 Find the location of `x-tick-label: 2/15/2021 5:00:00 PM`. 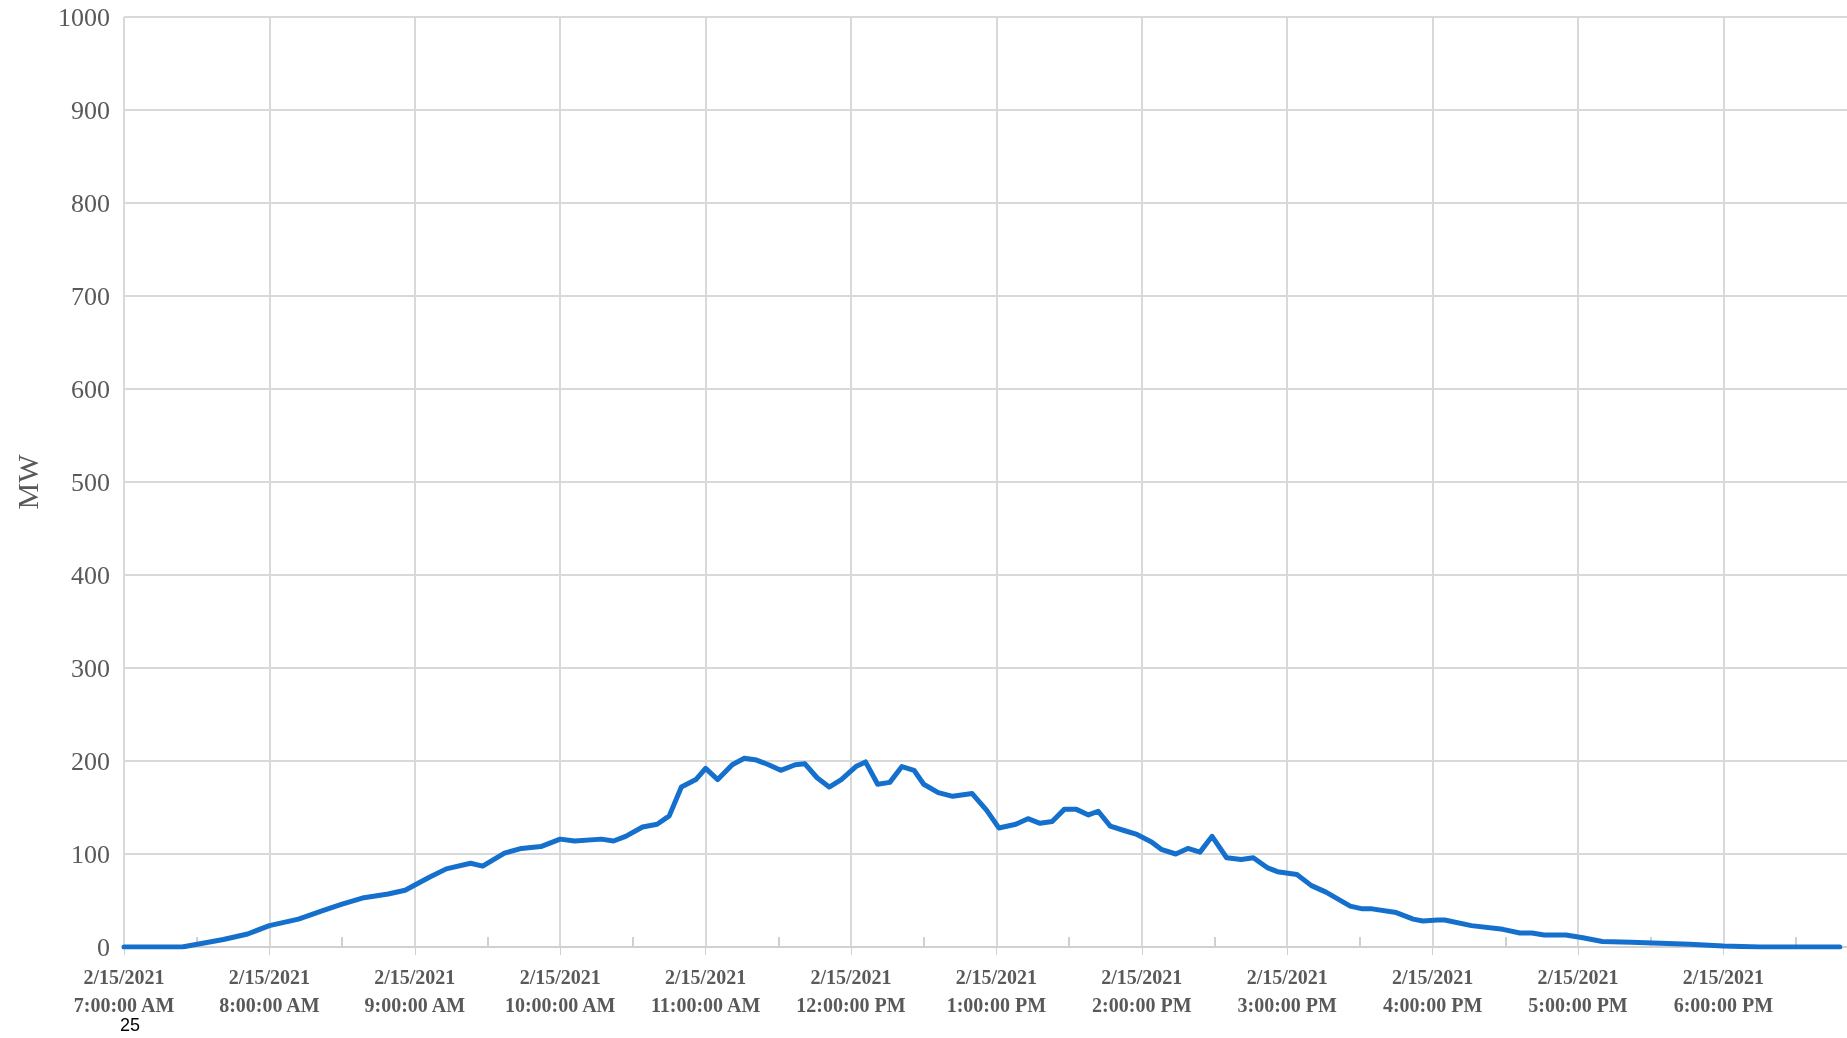

x-tick-label: 2/15/2021 5:00:00 PM is located at coordinates (1578, 991).